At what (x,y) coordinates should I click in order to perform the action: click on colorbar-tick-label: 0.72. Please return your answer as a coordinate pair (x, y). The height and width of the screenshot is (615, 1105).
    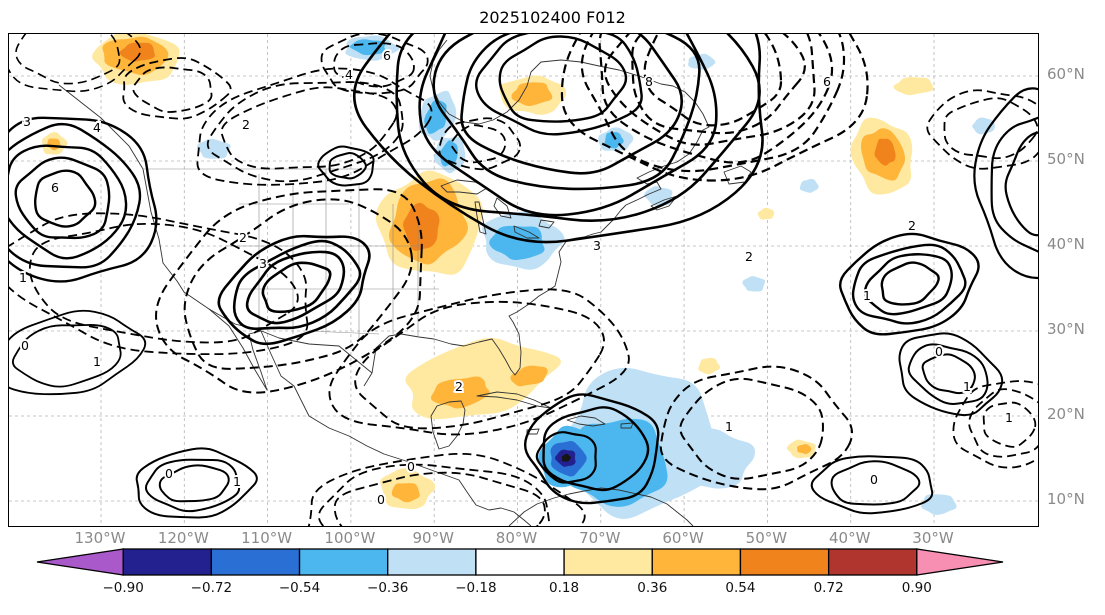
    Looking at the image, I should click on (828, 588).